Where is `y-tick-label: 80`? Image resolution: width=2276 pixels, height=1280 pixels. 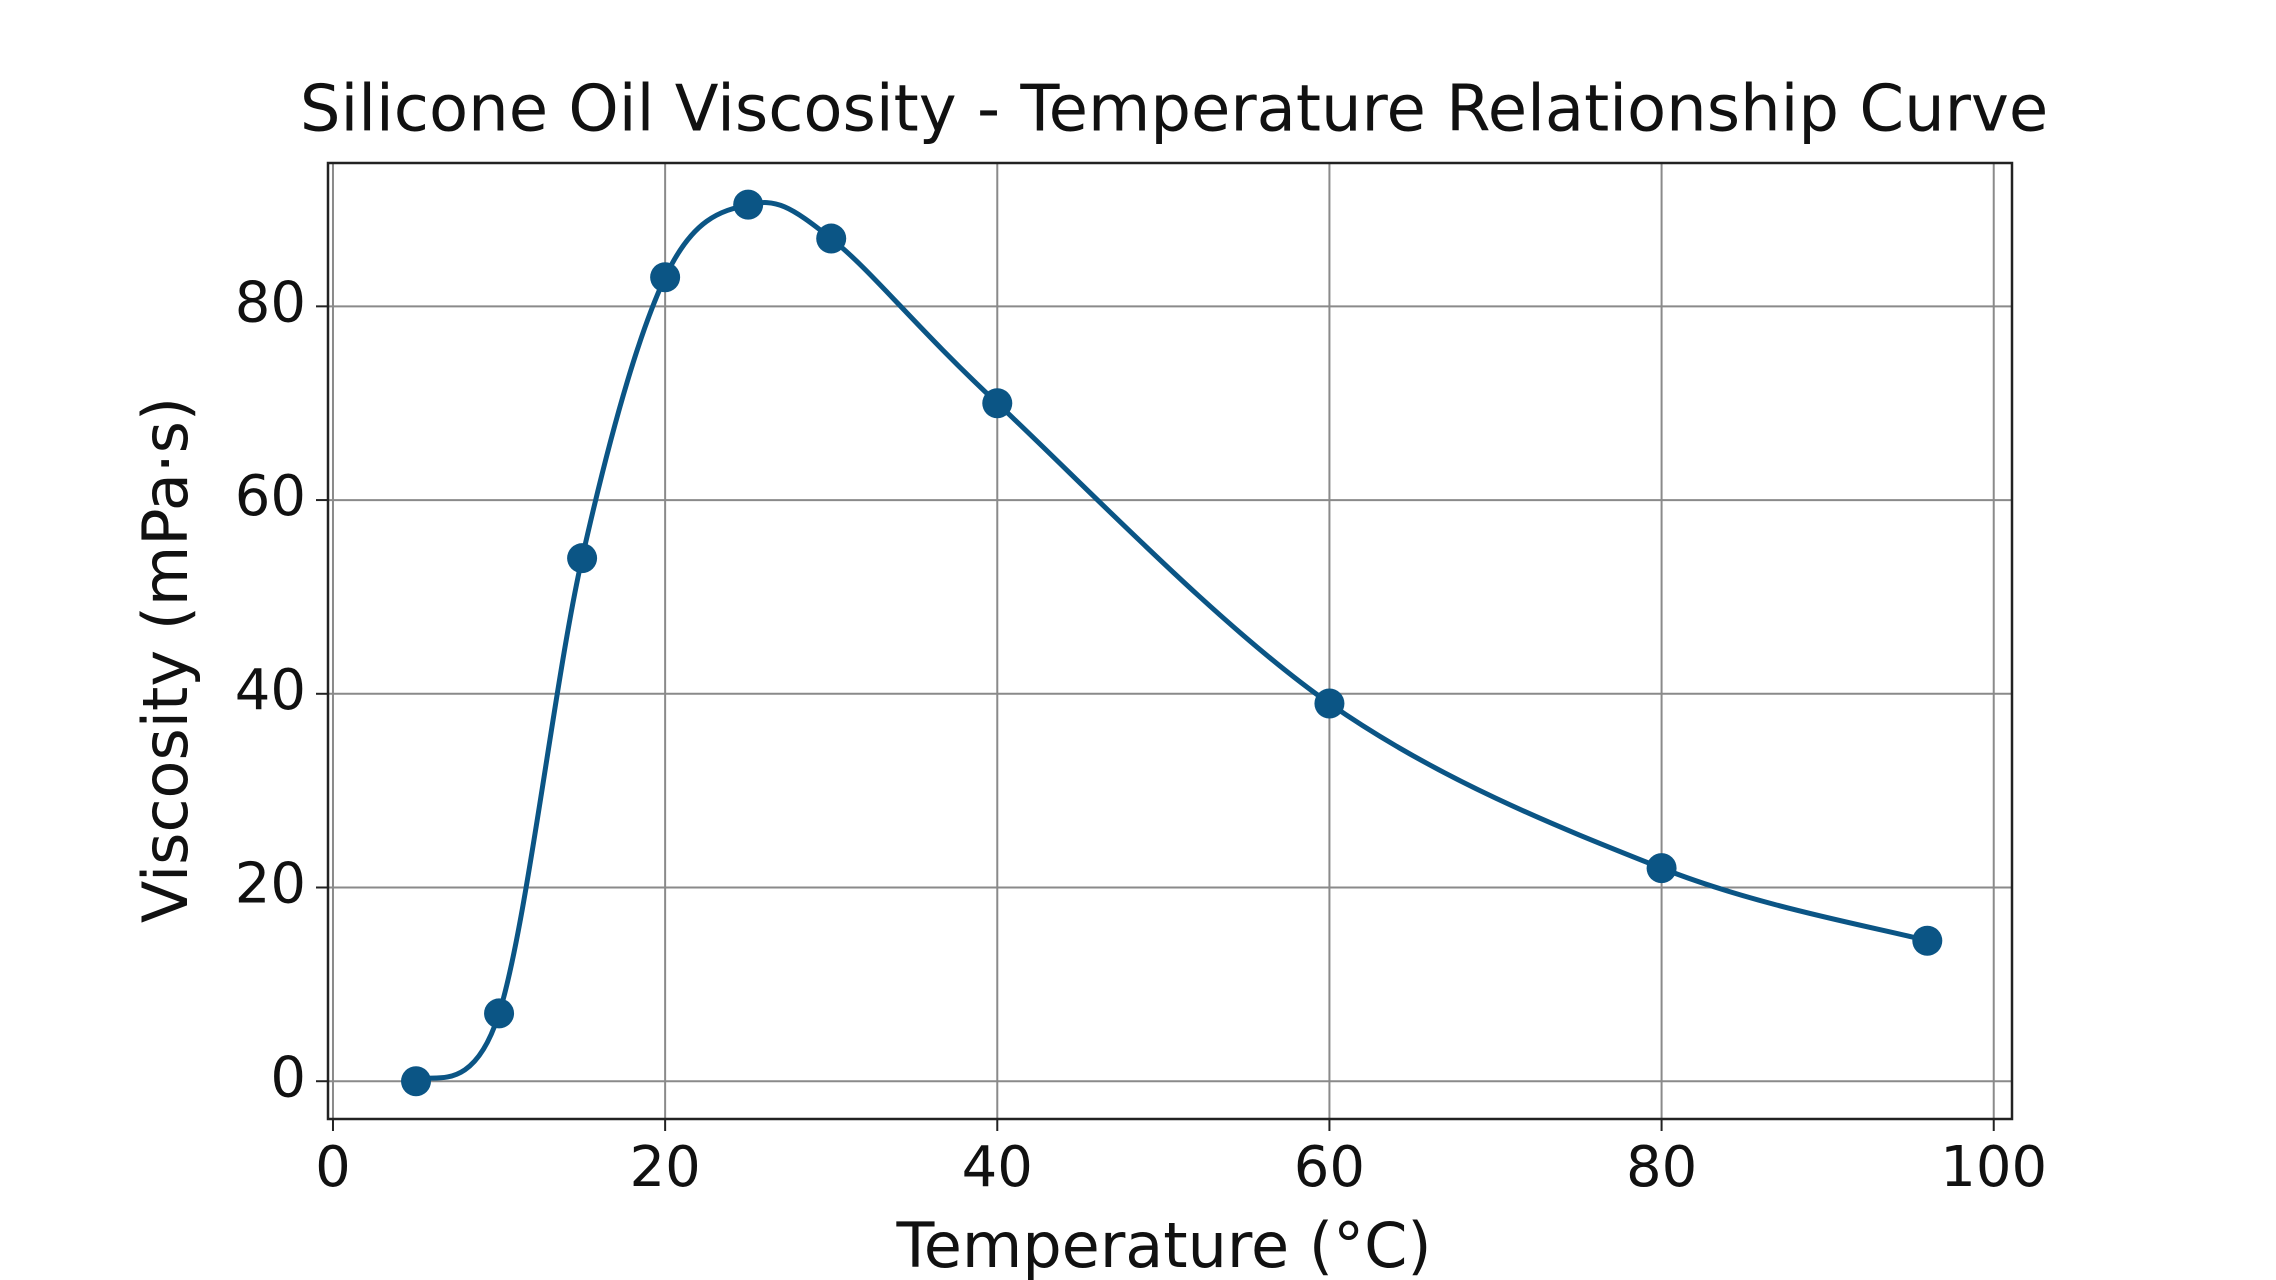
y-tick-label: 80 is located at coordinates (270, 302).